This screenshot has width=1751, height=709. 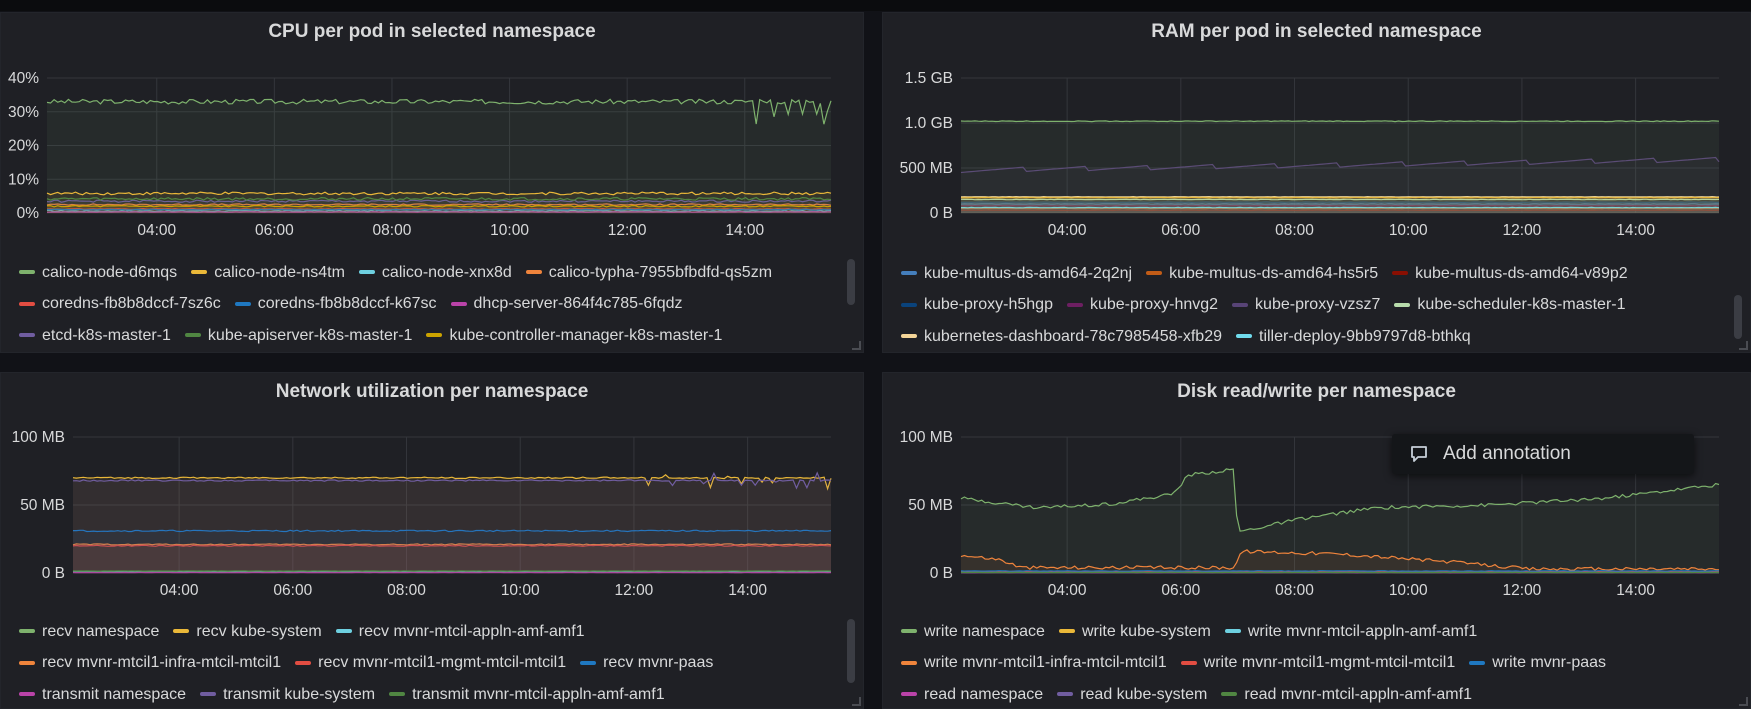 I want to click on legend-item: write mvnr-mtcil1-infra-mtcil-mtcil1, so click(x=1034, y=662).